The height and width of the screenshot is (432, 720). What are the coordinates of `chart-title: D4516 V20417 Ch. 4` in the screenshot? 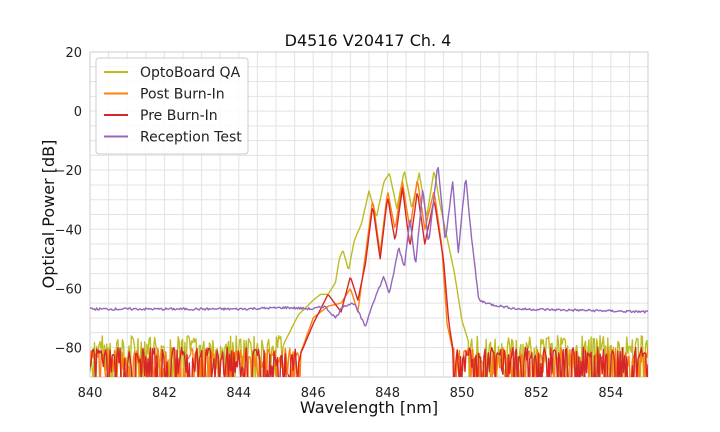 It's located at (368, 40).